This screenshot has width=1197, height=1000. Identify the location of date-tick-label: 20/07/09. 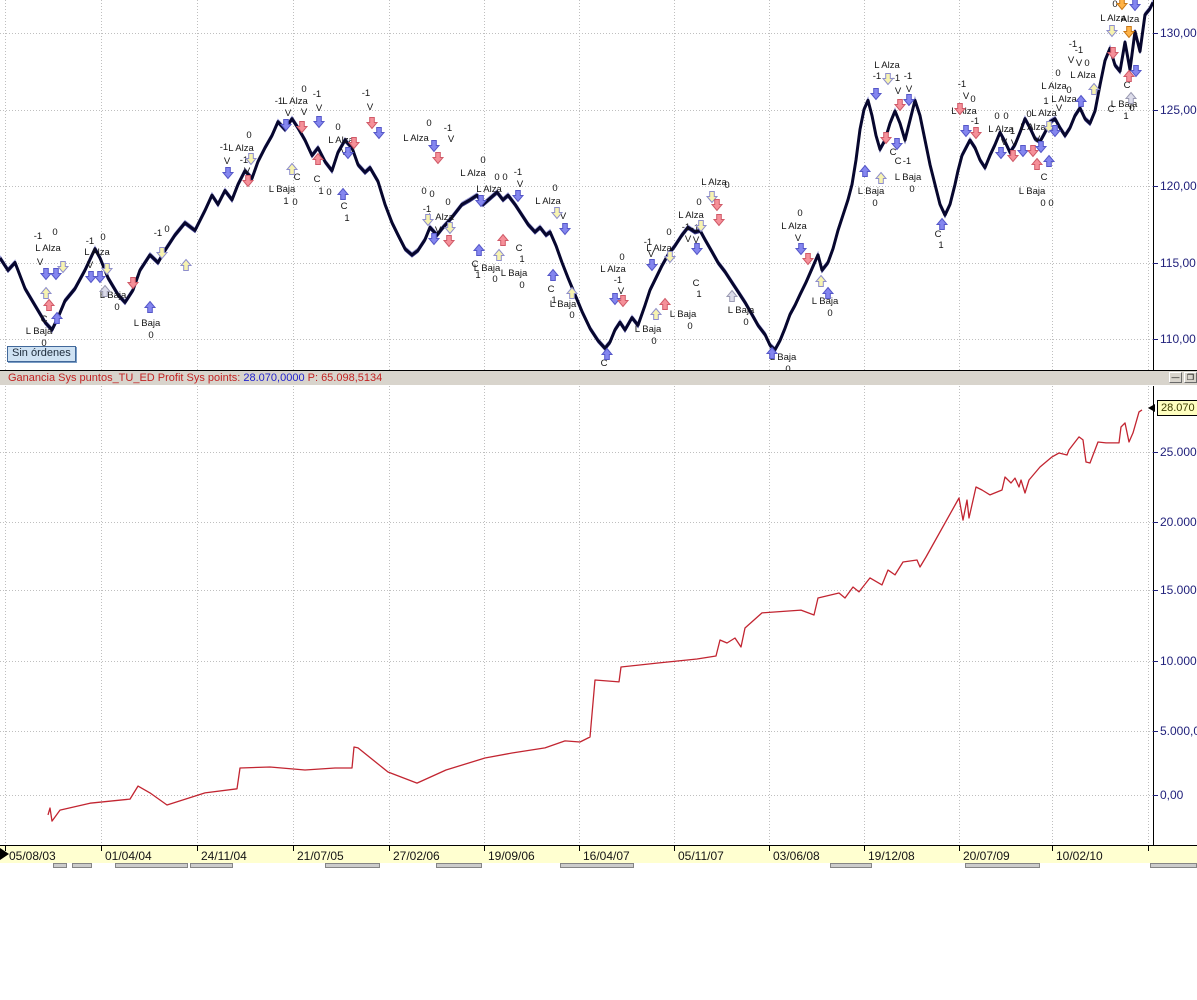
(986, 856).